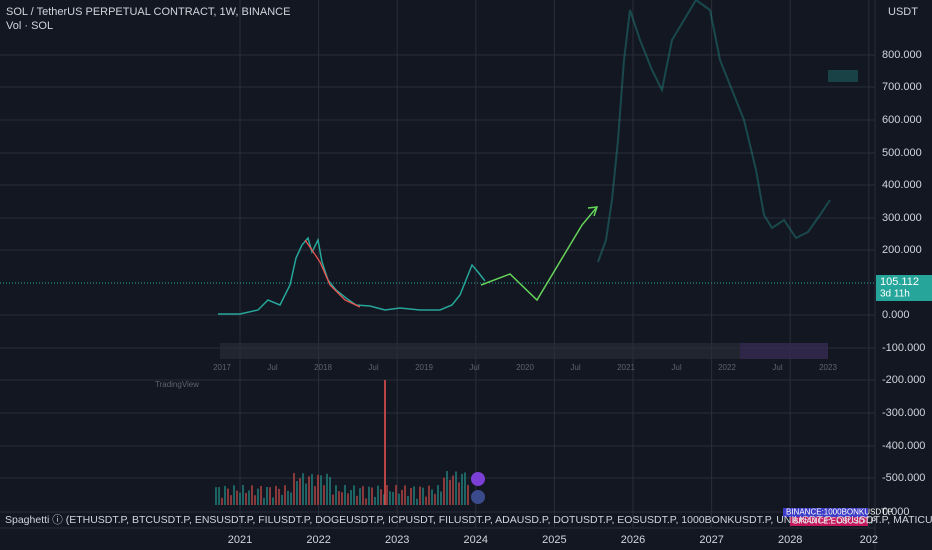  I want to click on price-tag, so click(904, 288).